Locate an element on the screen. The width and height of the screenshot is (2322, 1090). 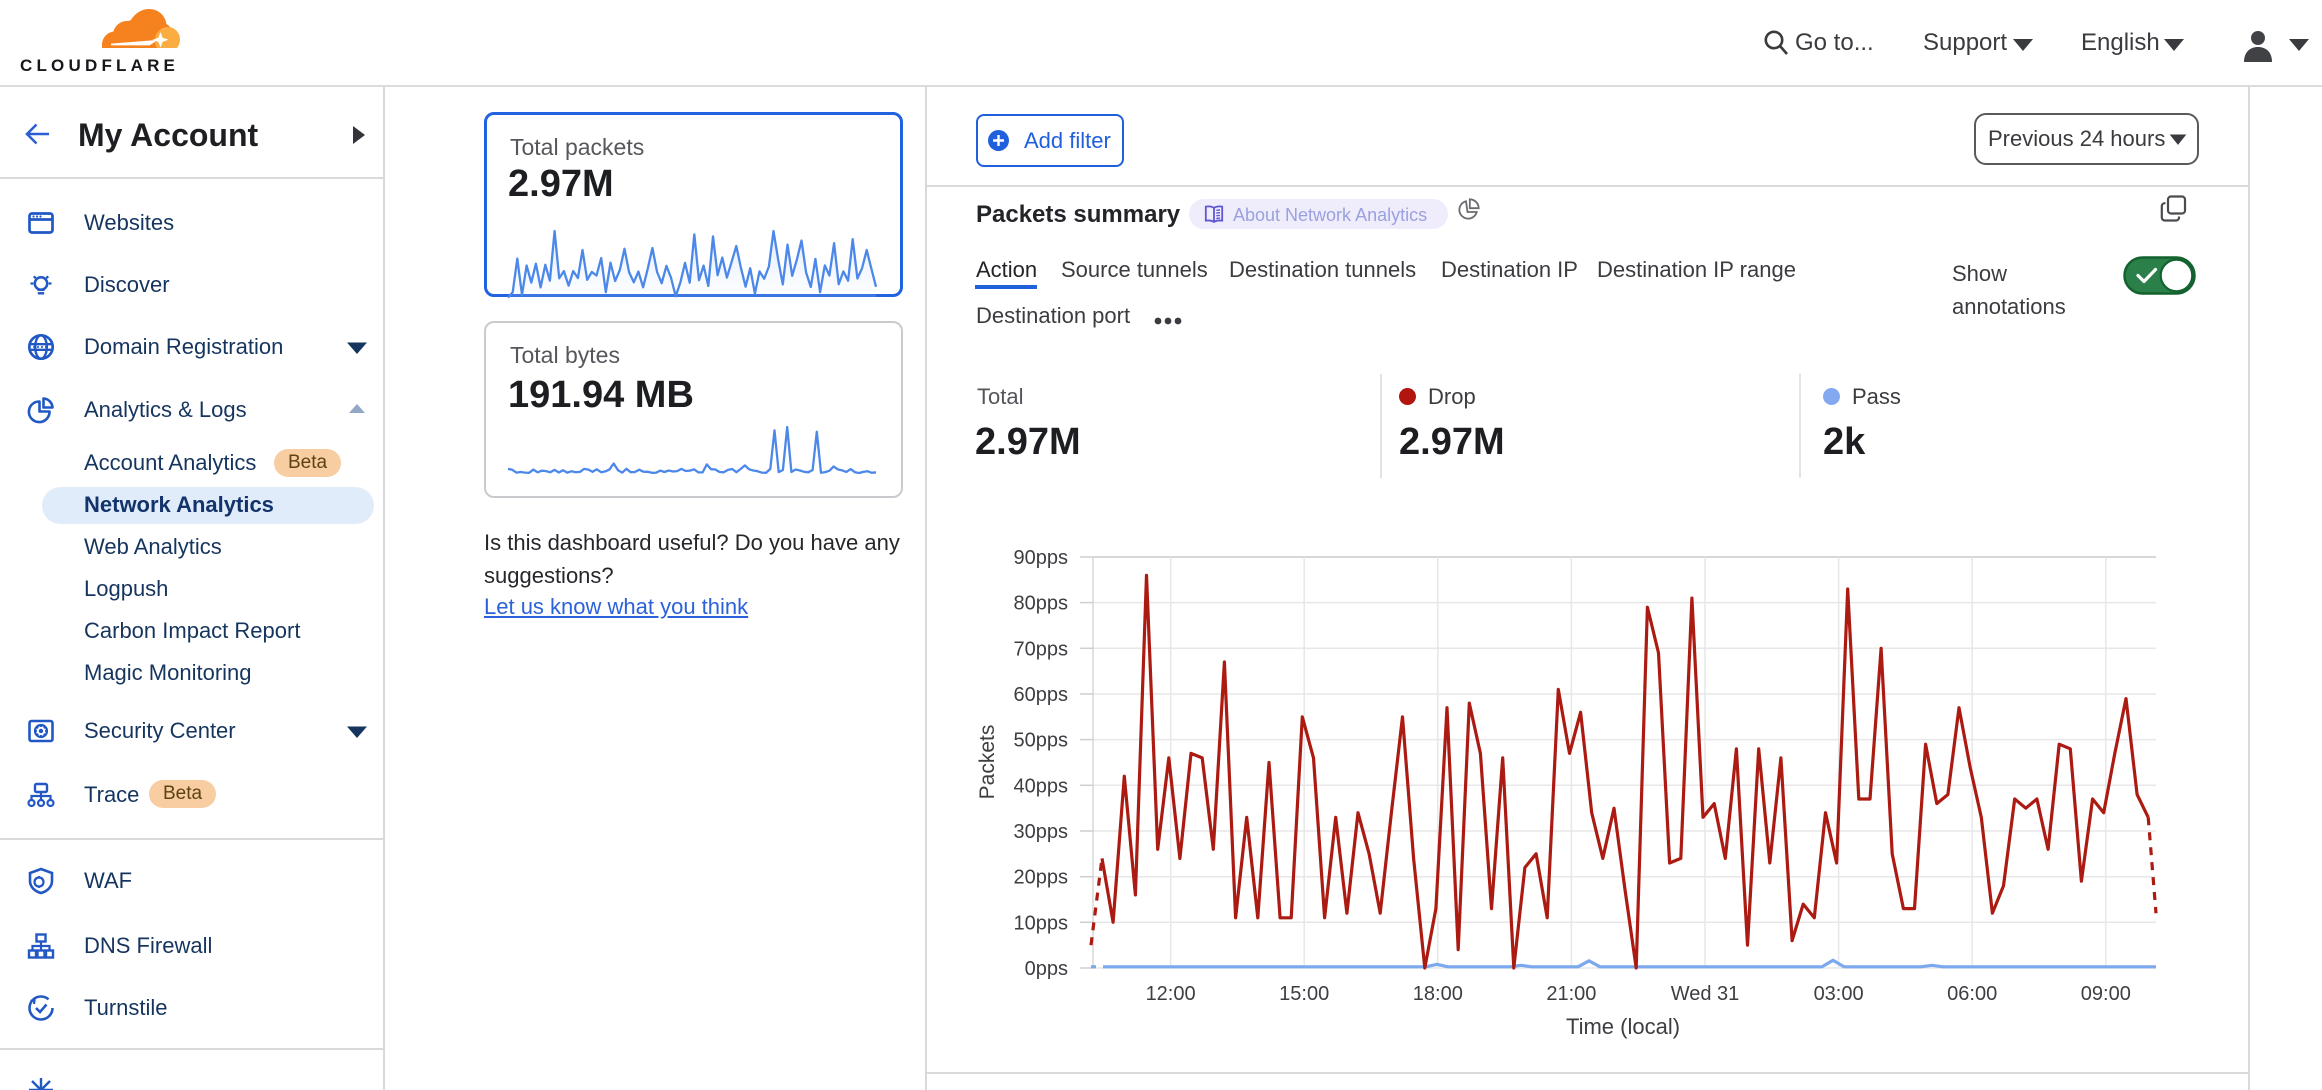
svg-text: 12:00 is located at coordinates (1171, 994).